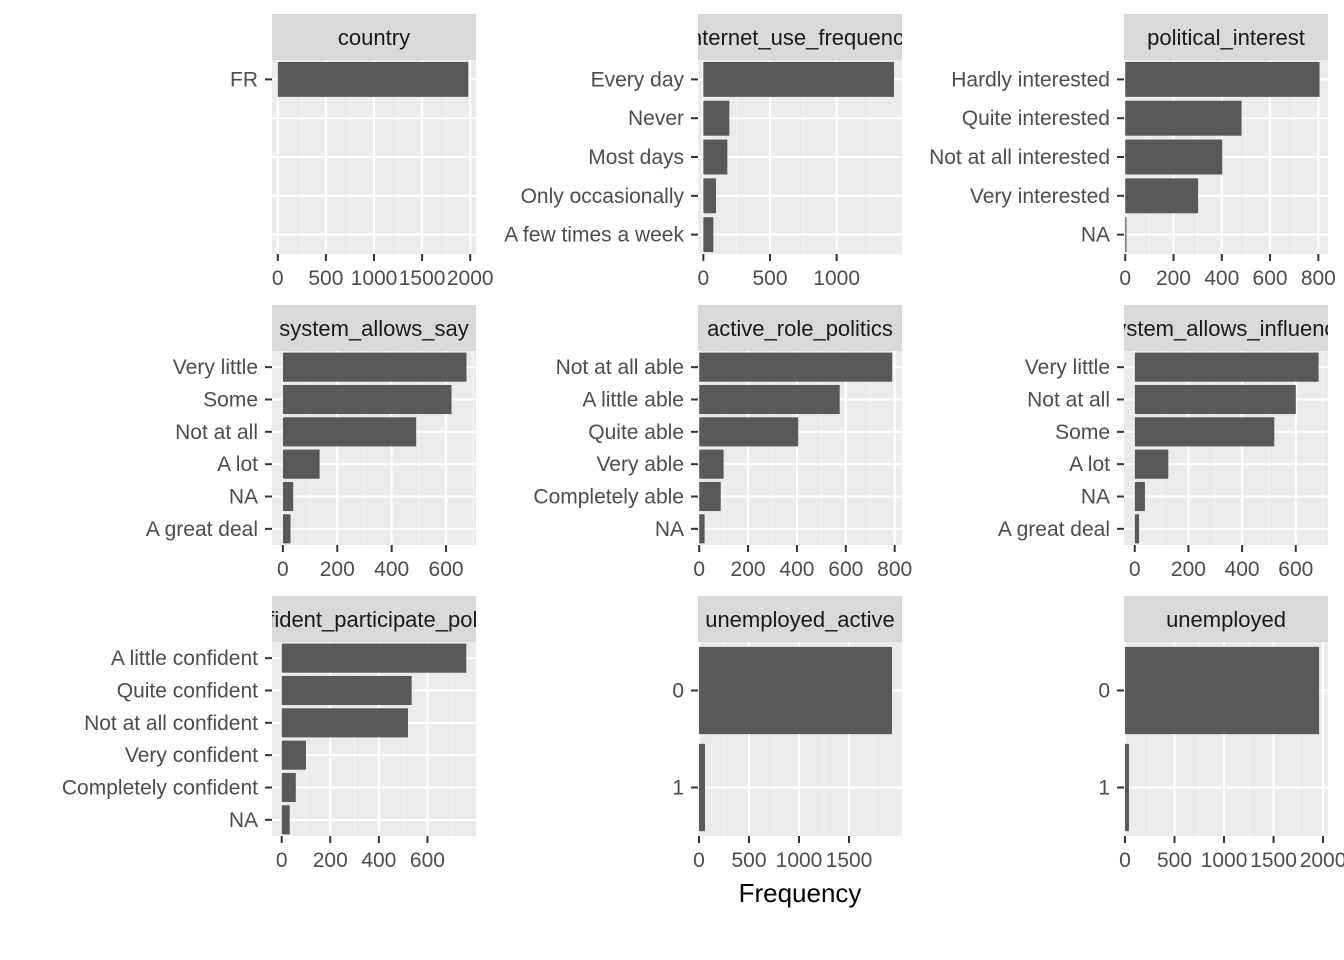 The height and width of the screenshot is (960, 1344). I want to click on panel-system-allows-influence-background, so click(1226, 448).